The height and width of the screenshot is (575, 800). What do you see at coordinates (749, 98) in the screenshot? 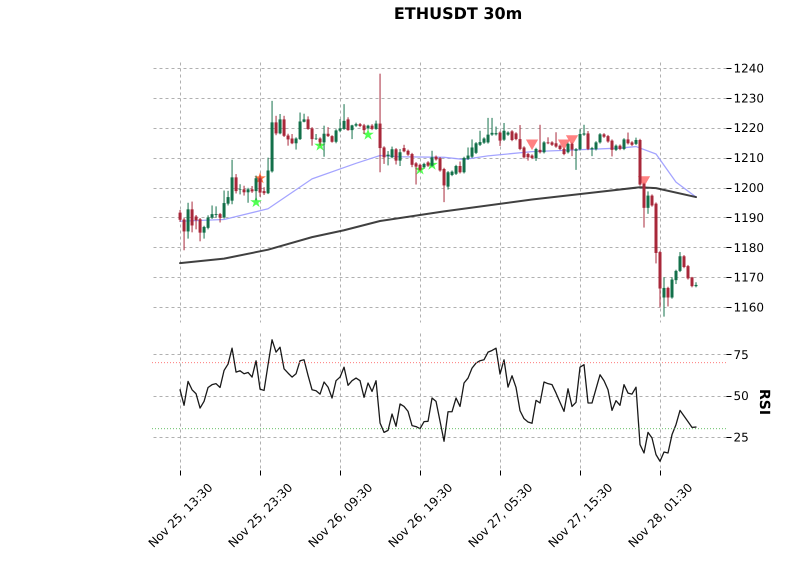
I see `y-tick-label: 1230` at bounding box center [749, 98].